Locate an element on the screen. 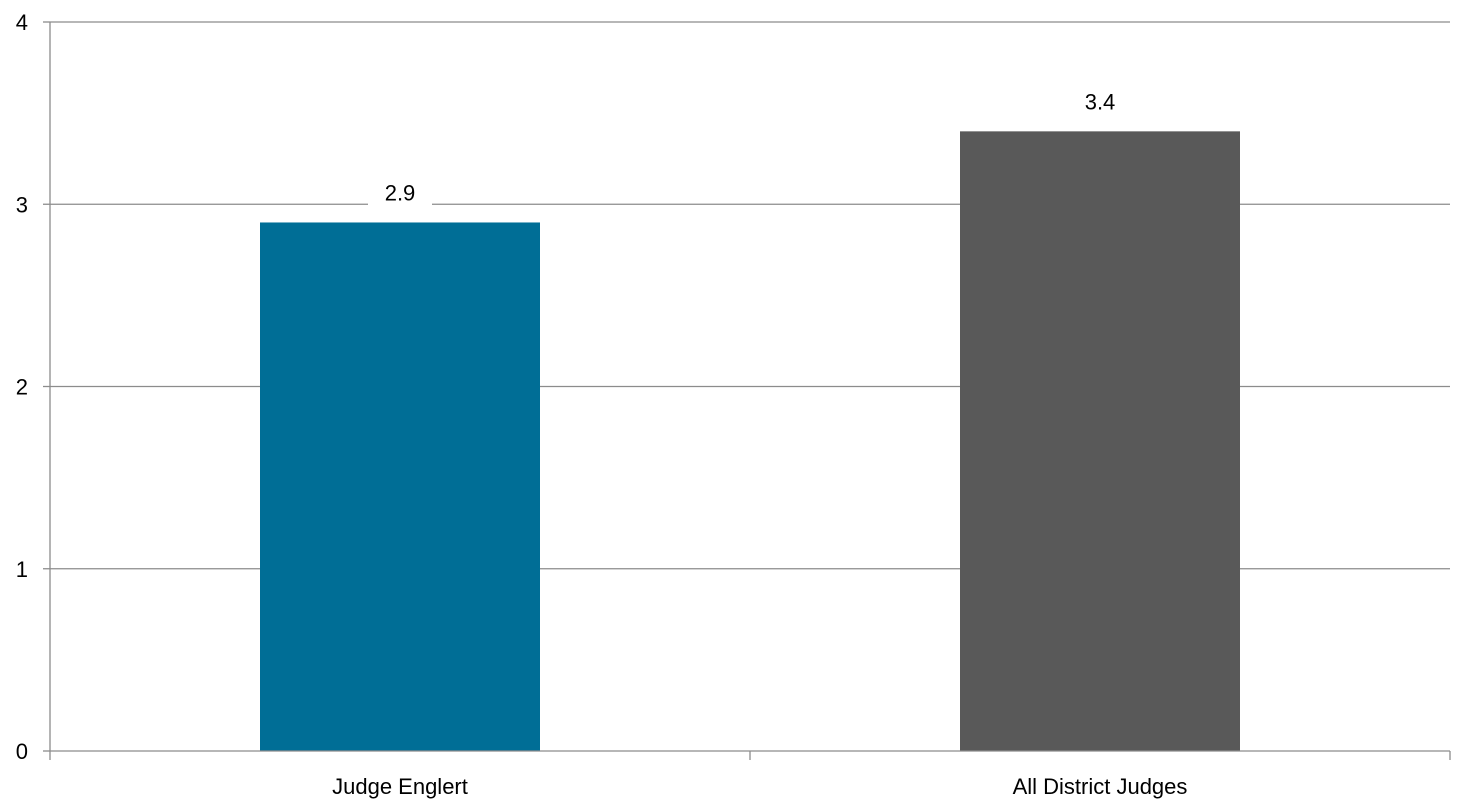 The width and height of the screenshot is (1459, 803). y-tick-label-3: 3 is located at coordinates (22, 204).